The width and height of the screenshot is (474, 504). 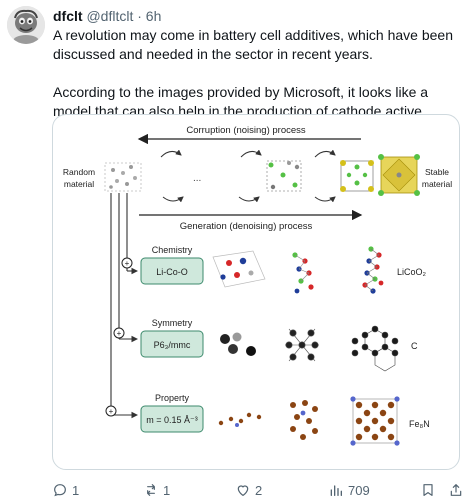 I want to click on property-value: m = 0.15 Å⁻³, so click(x=172, y=420).